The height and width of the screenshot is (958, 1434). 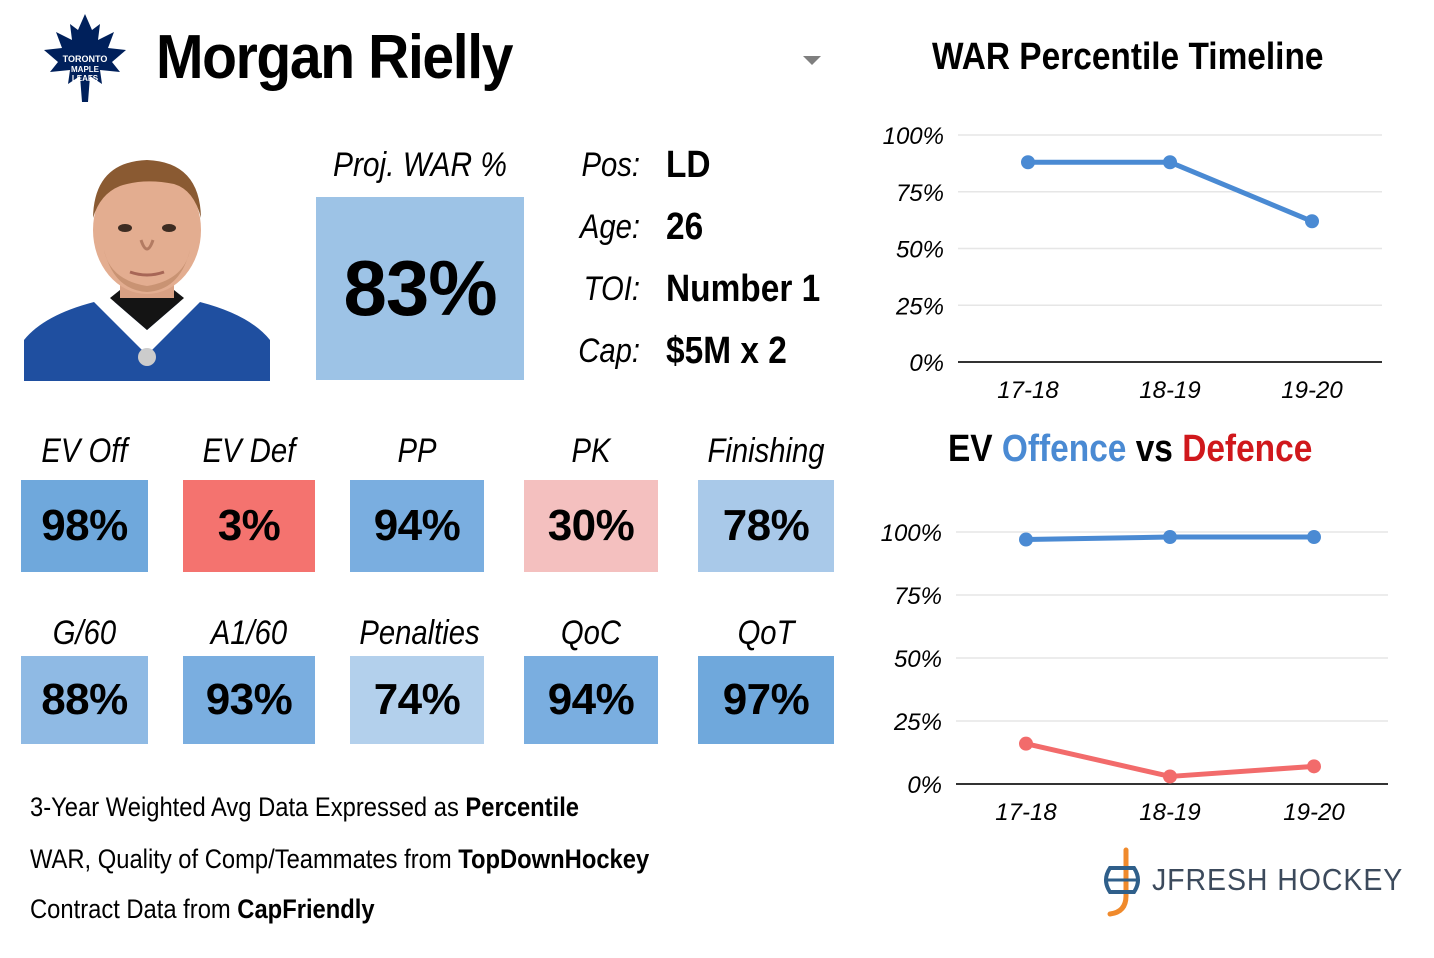 I want to click on war-timeline-chart: 0% 25% 50% 75% 100% 17-18 18-19 19-20, so click(x=1132, y=263).